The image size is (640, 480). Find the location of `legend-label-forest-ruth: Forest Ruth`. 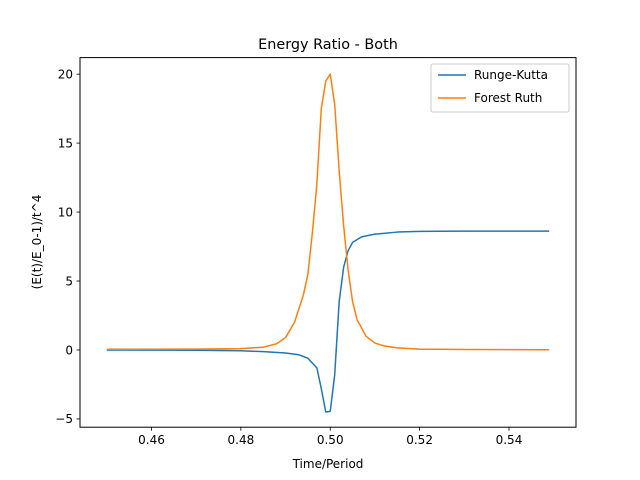

legend-label-forest-ruth: Forest Ruth is located at coordinates (508, 98).